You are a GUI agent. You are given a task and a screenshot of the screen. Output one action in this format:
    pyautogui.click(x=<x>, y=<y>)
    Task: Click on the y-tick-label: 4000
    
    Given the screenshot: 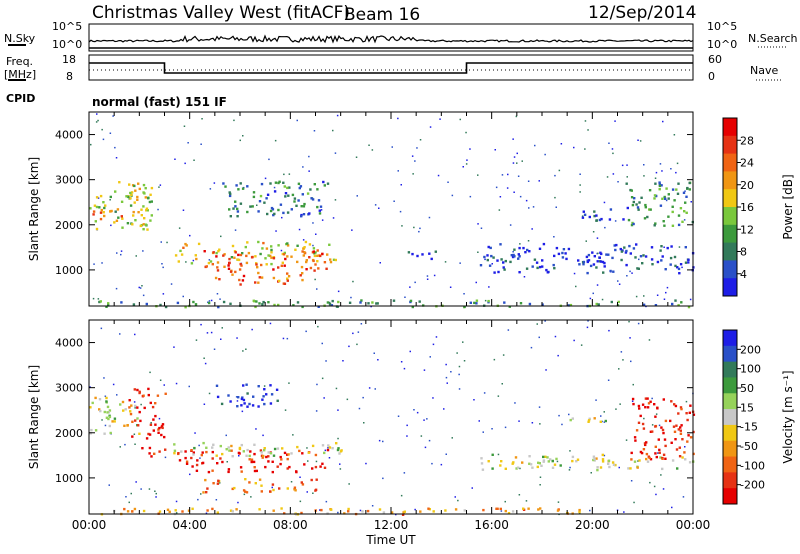 What is the action you would take?
    pyautogui.click(x=69, y=135)
    